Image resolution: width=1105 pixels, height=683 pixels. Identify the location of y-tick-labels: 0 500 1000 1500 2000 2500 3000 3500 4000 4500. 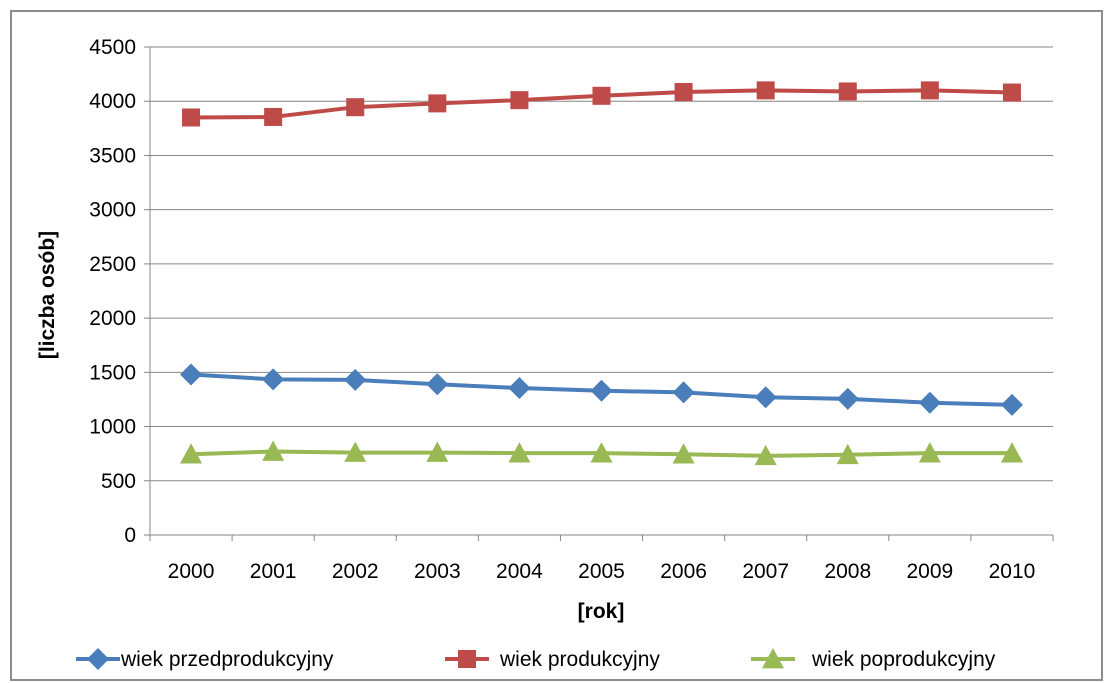
(112, 291).